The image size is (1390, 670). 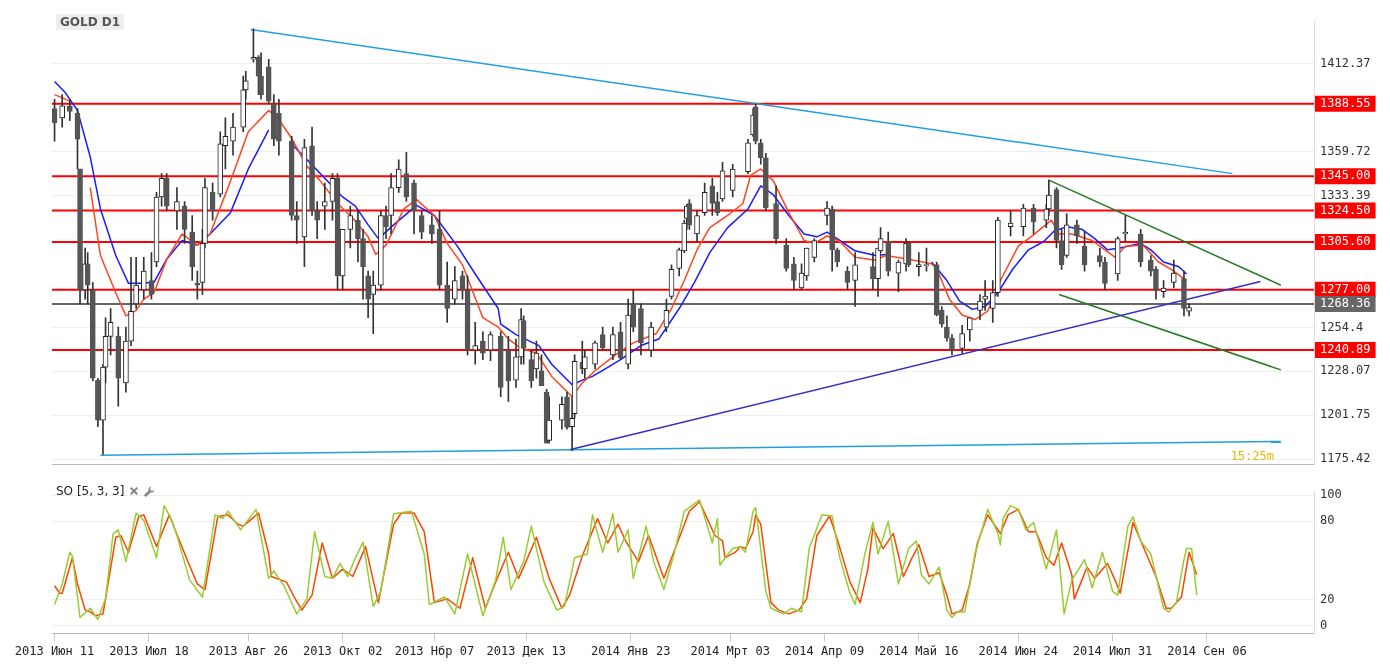 What do you see at coordinates (1345, 458) in the screenshot?
I see `y-tick-label: 1175.42` at bounding box center [1345, 458].